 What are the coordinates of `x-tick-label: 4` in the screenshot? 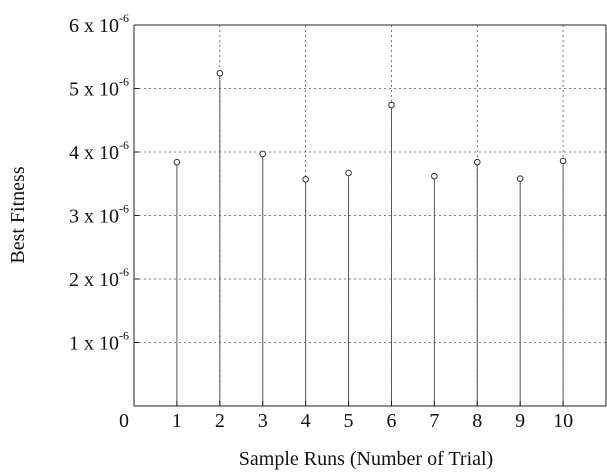 It's located at (306, 421).